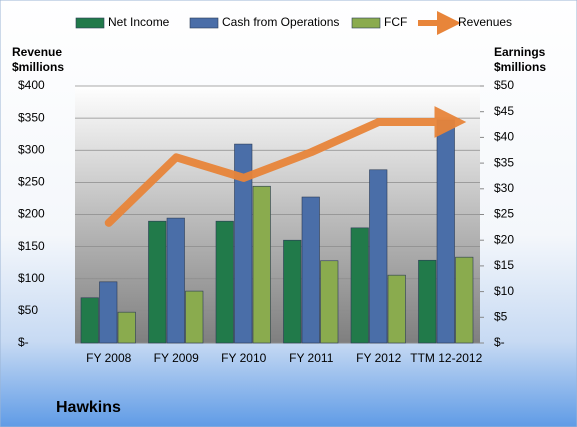  I want to click on y2-tick-label: $20, so click(504, 239).